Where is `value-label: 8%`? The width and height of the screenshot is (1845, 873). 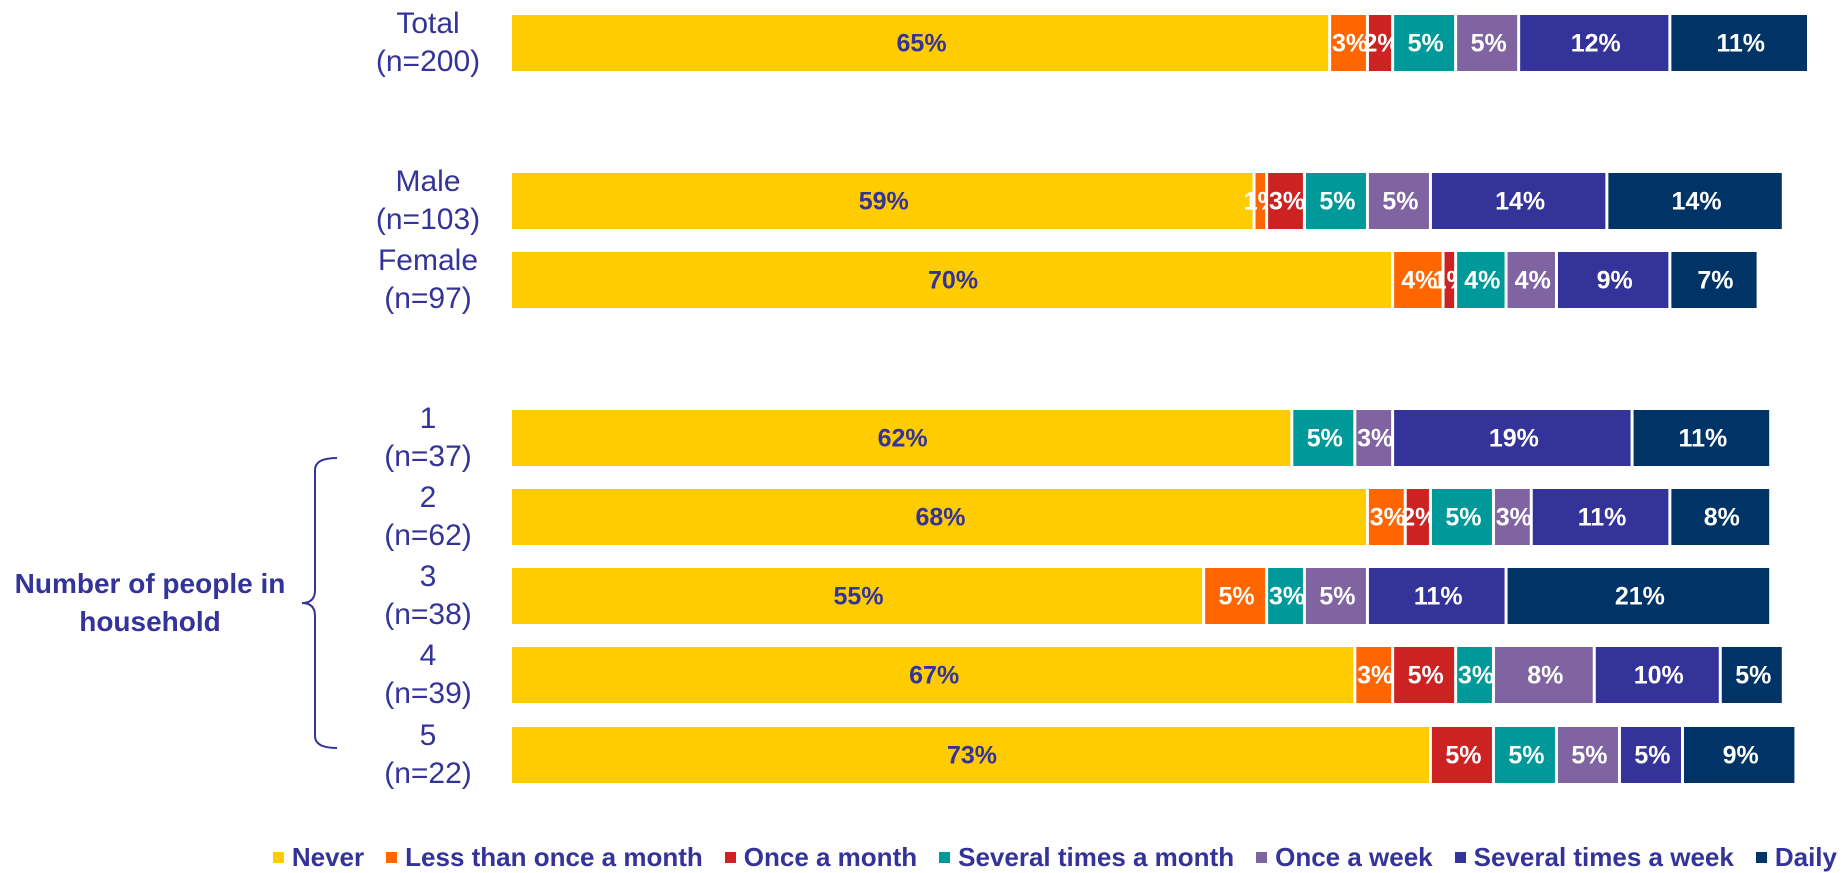
value-label: 8% is located at coordinates (1545, 676).